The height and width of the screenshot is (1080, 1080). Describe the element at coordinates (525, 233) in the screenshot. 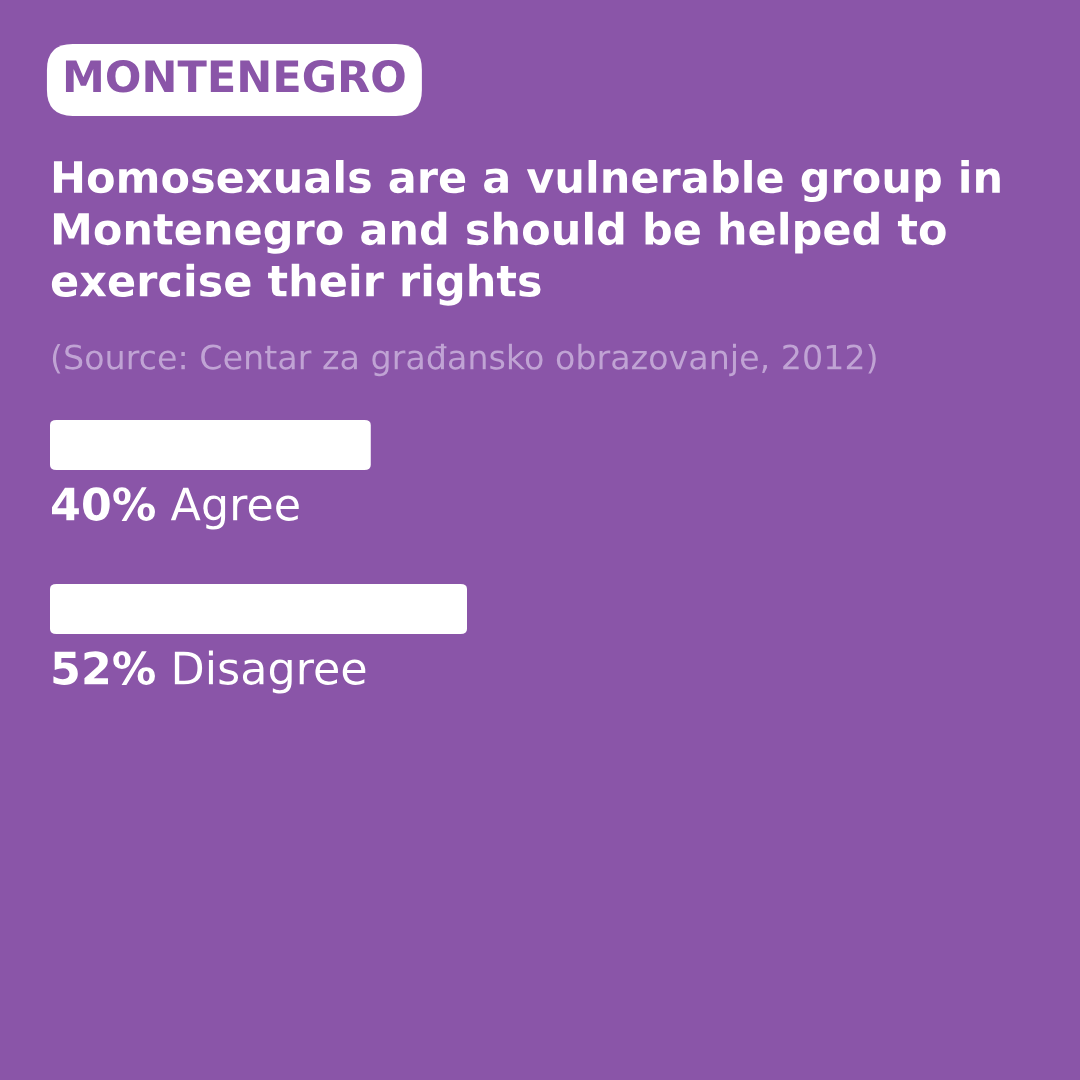

I see `chart-subtitle: Homosexuals are a vulnerable group in Montenegro and should be helped to exercise their rights` at that location.